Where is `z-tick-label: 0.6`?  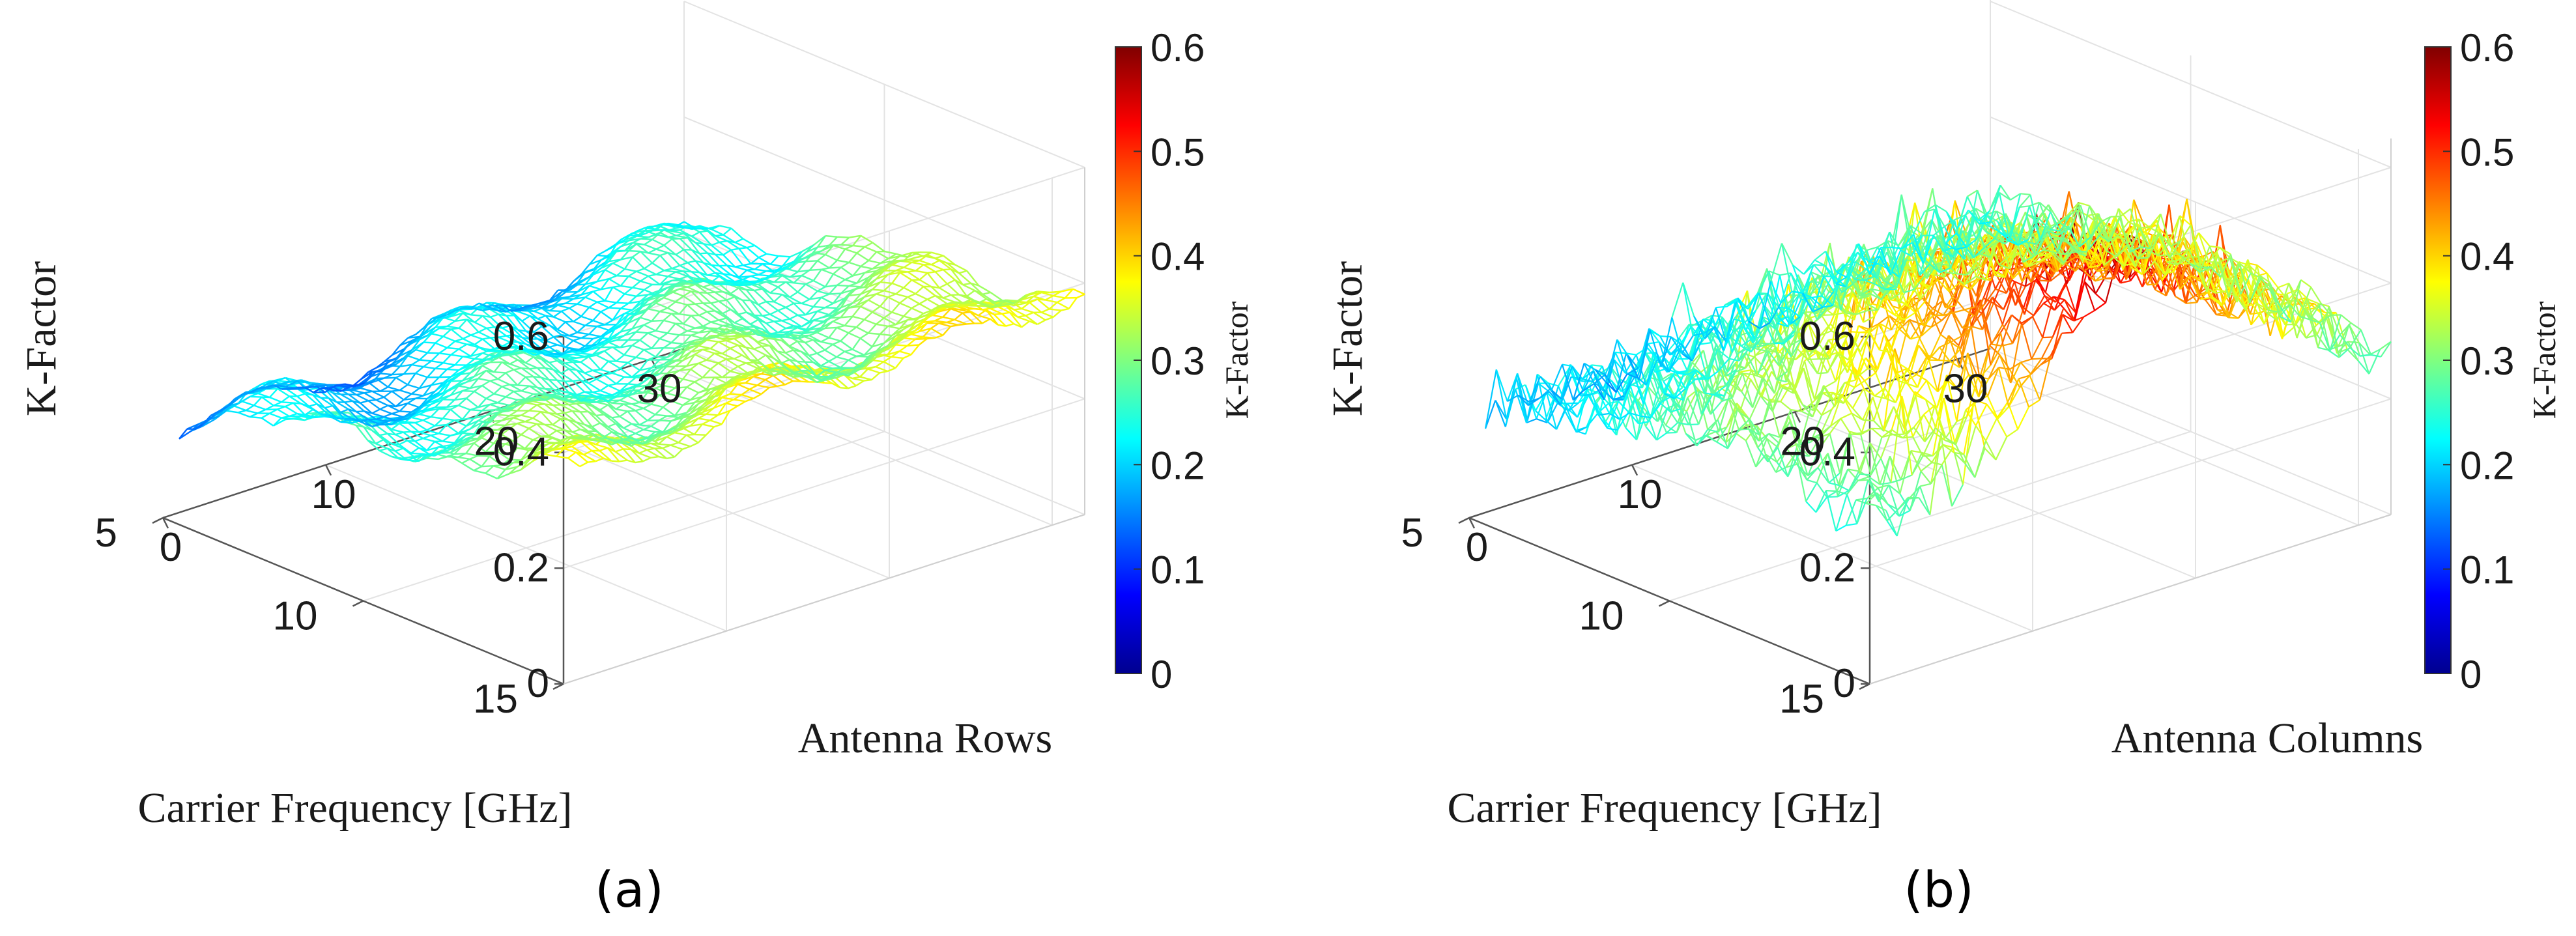 z-tick-label: 0.6 is located at coordinates (521, 337).